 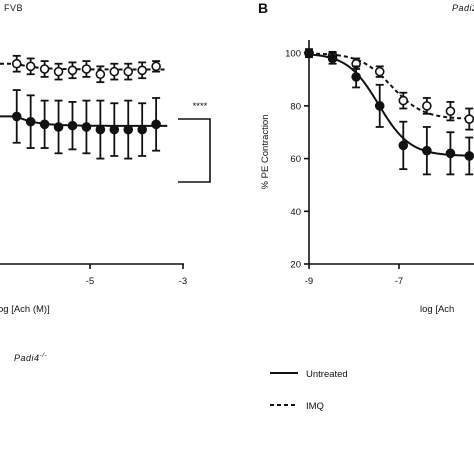 I want to click on legend-label-imq: IMQ, so click(x=315, y=406).